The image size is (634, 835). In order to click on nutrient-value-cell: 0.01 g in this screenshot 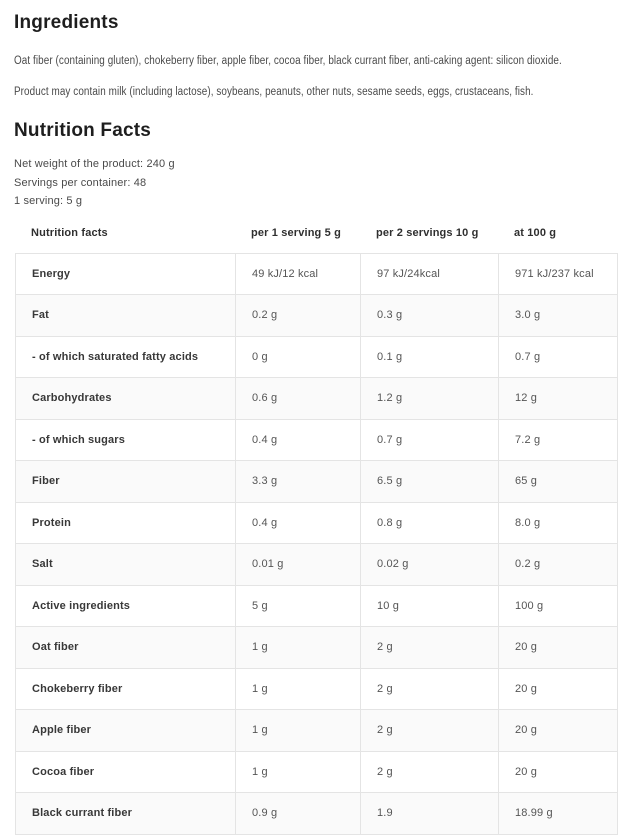, I will do `click(298, 564)`.